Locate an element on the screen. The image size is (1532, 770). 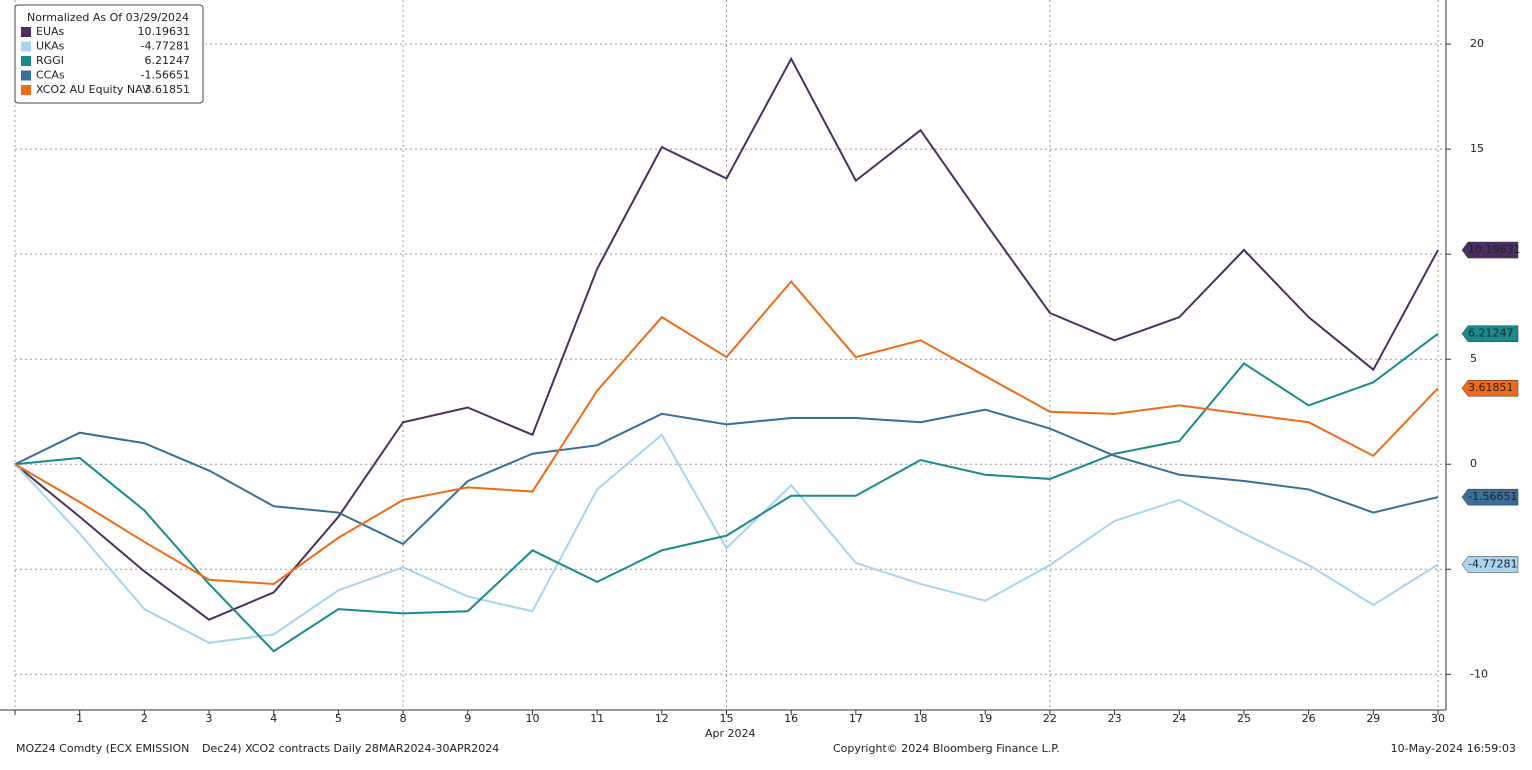
y-tick-label: 20 is located at coordinates (1477, 43).